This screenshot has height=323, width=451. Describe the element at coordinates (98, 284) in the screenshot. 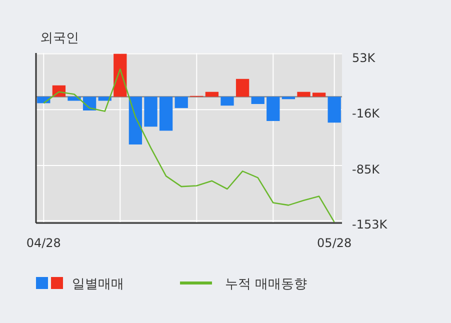

I see `legend-label: 일별매매` at that location.